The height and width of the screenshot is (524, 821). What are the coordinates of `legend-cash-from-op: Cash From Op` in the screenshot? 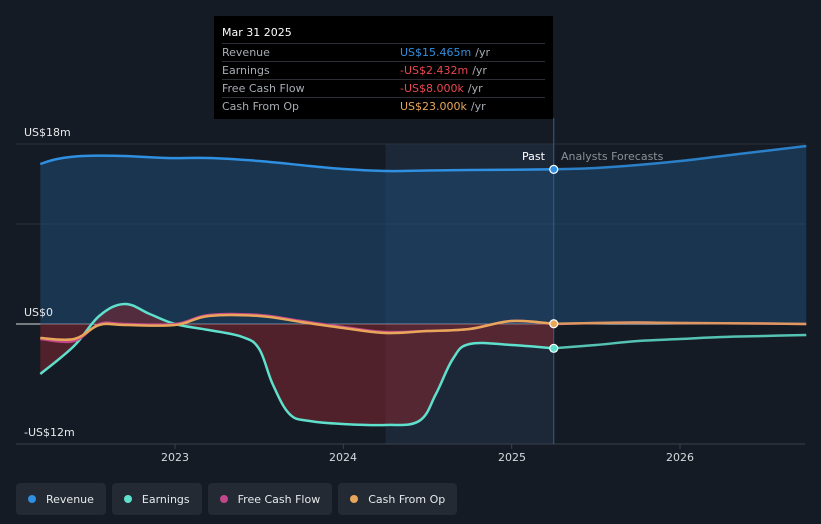 It's located at (398, 499).